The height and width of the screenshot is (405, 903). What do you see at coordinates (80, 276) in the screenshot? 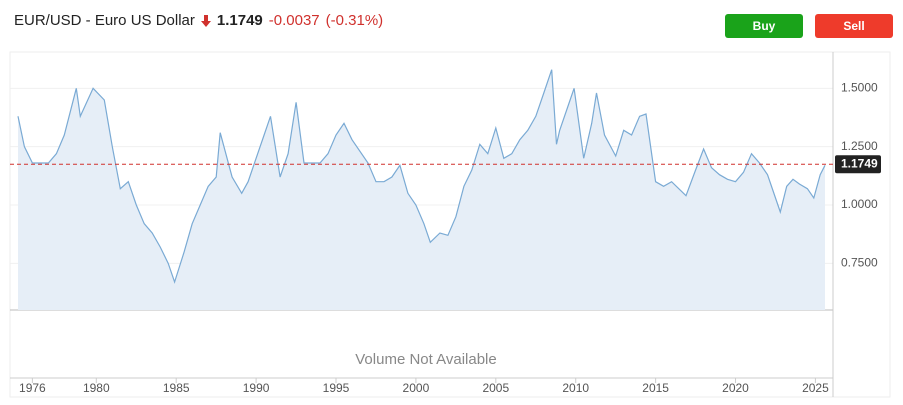
I see `watermark: Investing` at bounding box center [80, 276].